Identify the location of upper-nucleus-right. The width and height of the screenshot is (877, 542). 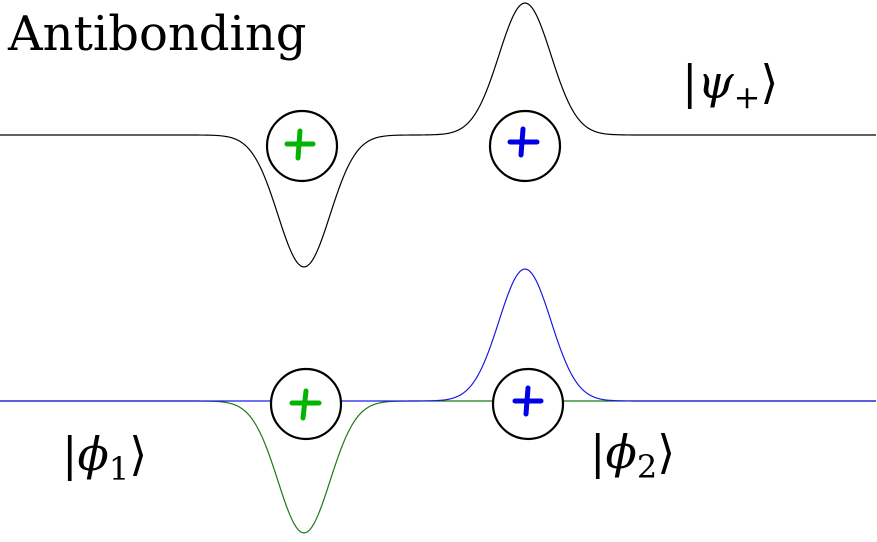
(525, 146).